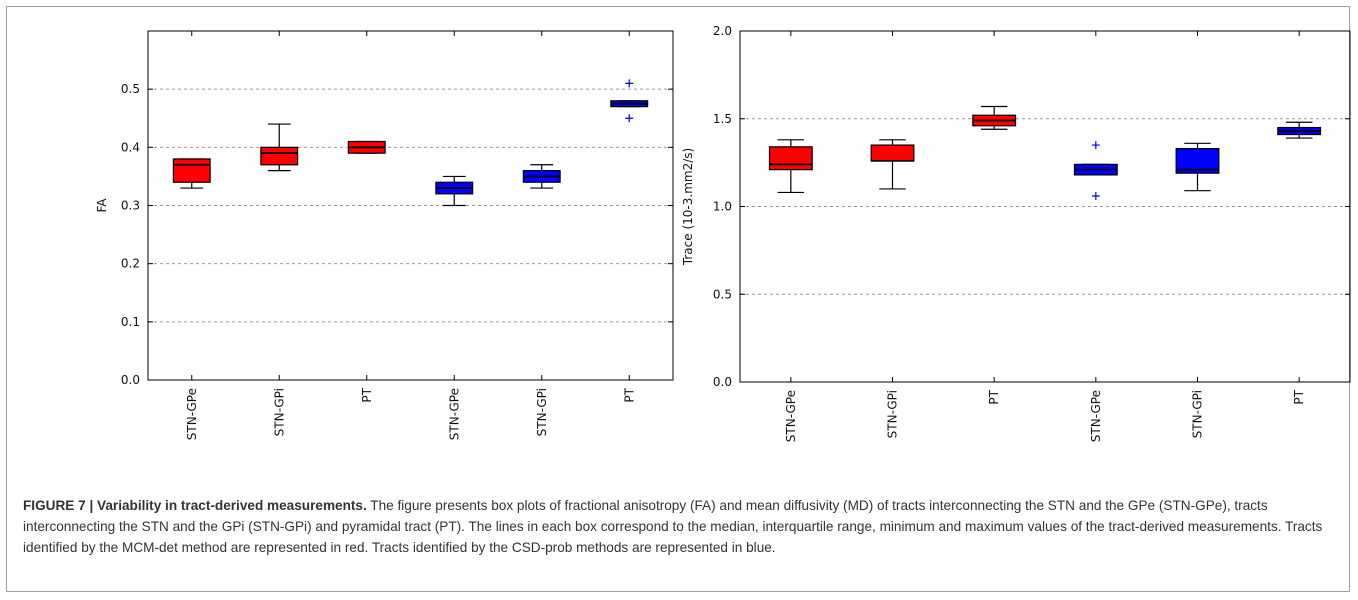  What do you see at coordinates (102, 205) in the screenshot?
I see `fa-ylabel: FA` at bounding box center [102, 205].